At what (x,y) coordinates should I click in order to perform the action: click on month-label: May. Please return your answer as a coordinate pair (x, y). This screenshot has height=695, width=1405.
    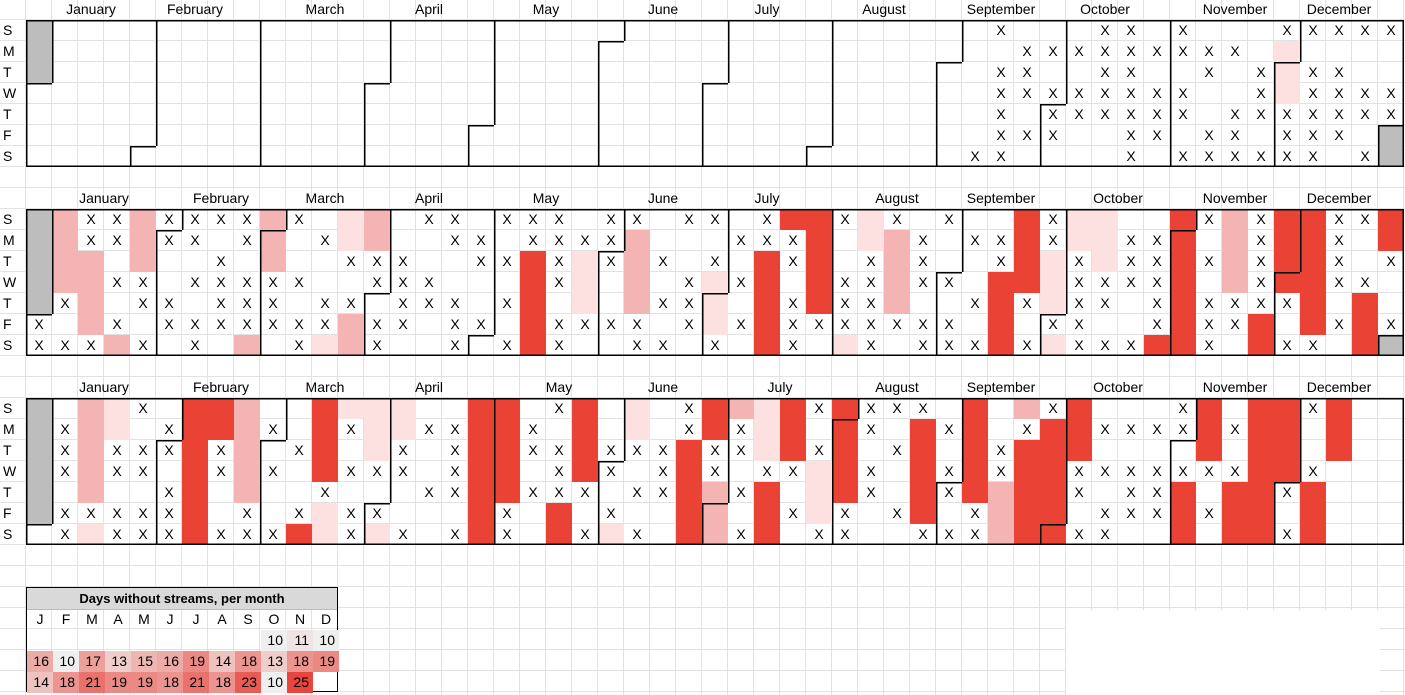
    Looking at the image, I should click on (559, 387).